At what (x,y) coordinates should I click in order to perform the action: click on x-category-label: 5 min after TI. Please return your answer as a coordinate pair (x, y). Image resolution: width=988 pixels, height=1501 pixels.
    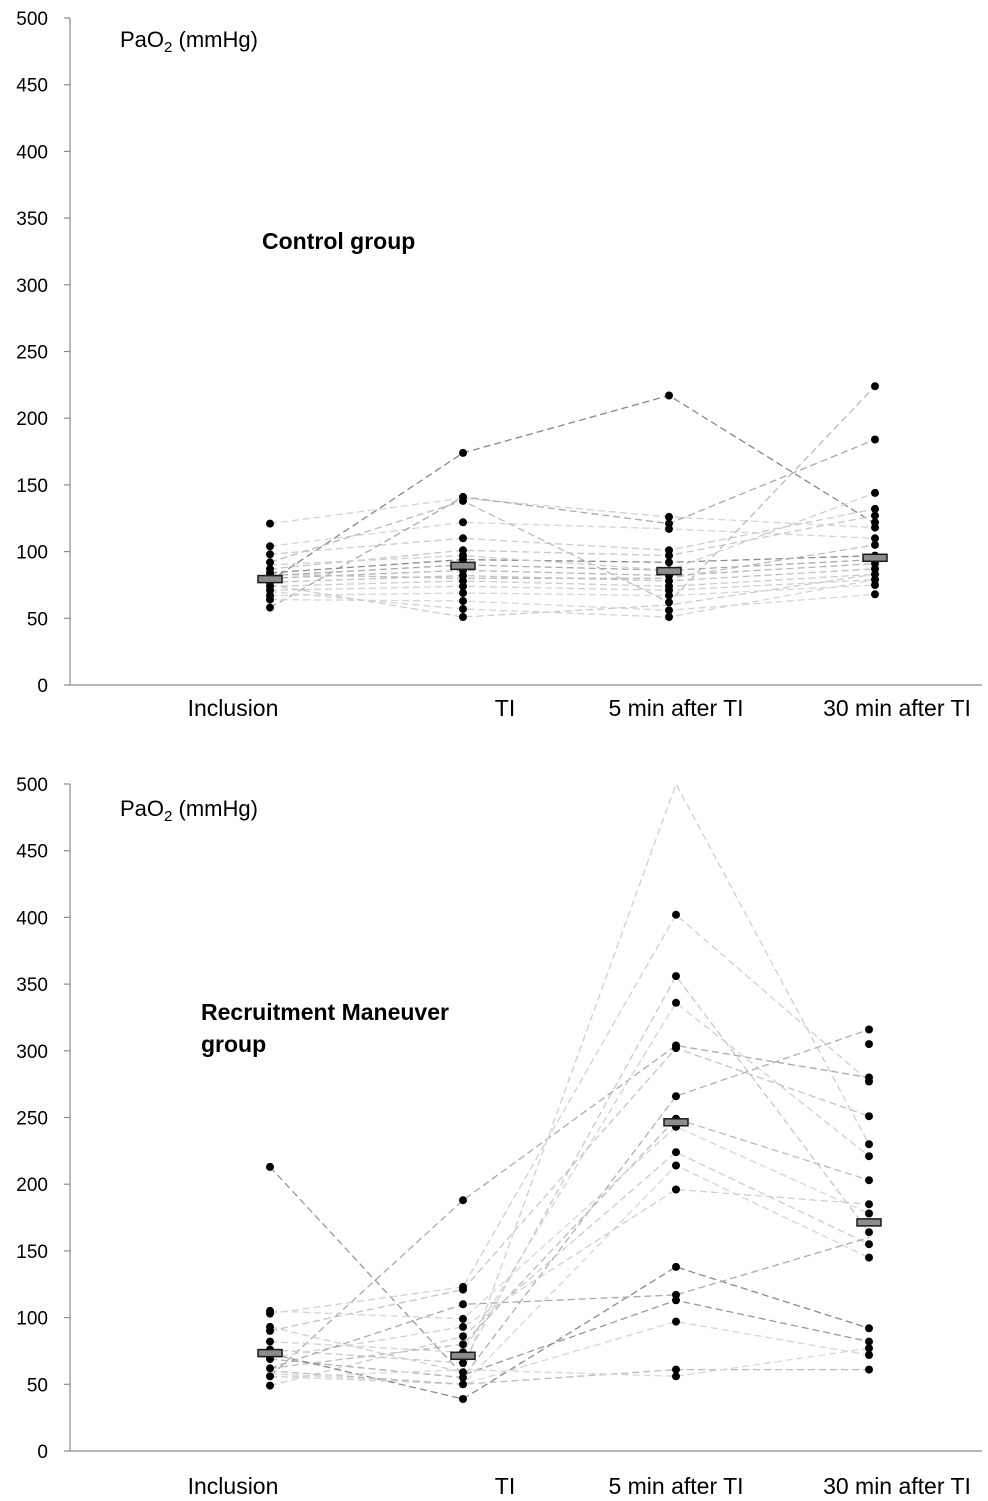
    Looking at the image, I should click on (675, 1486).